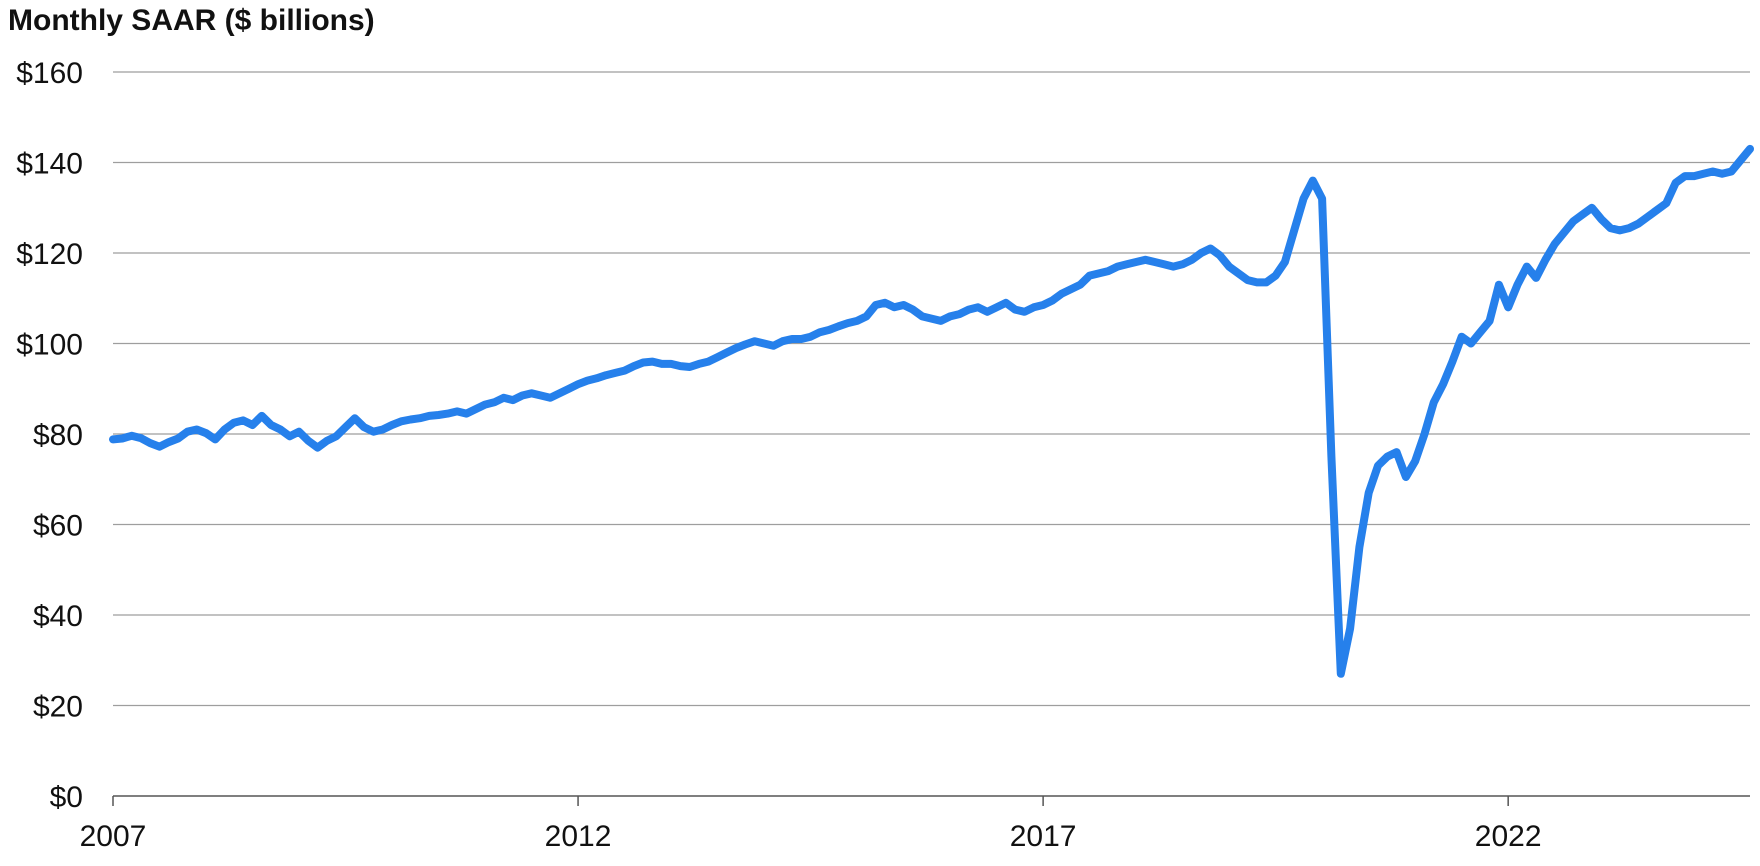 Image resolution: width=1760 pixels, height=866 pixels. I want to click on y-tick-label: $120, so click(49, 254).